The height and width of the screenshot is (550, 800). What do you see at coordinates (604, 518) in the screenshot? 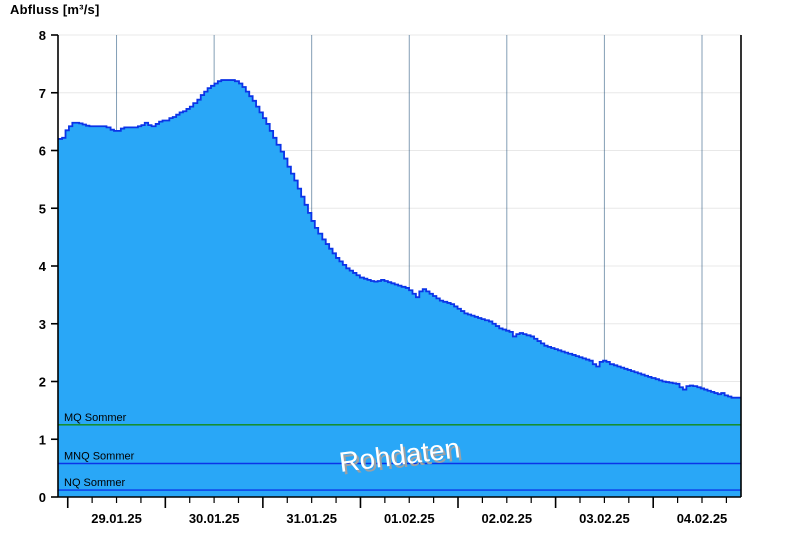
I see `x-axis-tick-label: 03.02.25` at bounding box center [604, 518].